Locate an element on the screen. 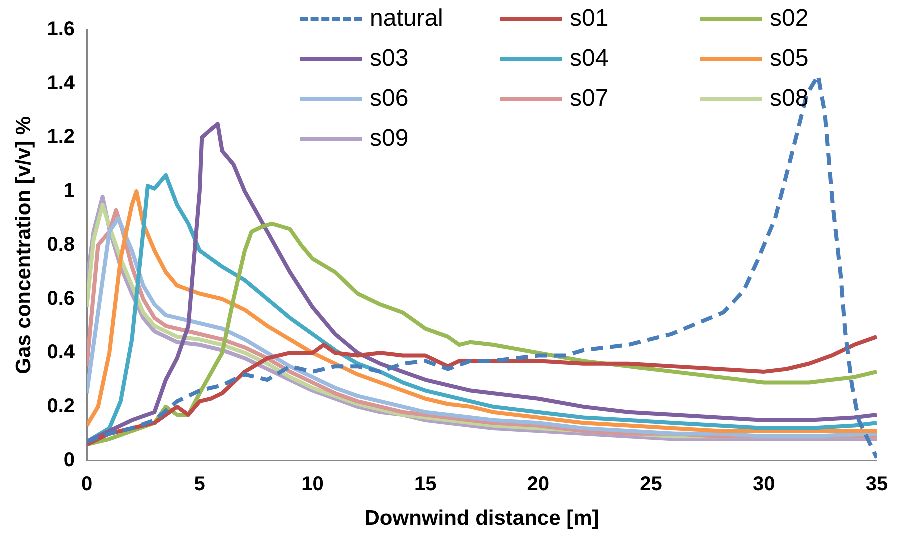 Image resolution: width=897 pixels, height=542 pixels. x-tick-label: 5 is located at coordinates (200, 484).